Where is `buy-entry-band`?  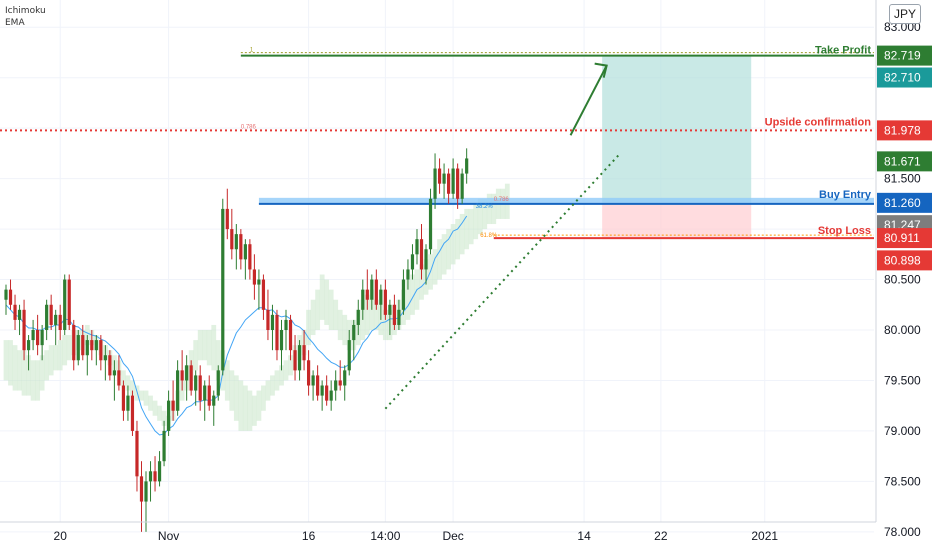
buy-entry-band is located at coordinates (566, 200).